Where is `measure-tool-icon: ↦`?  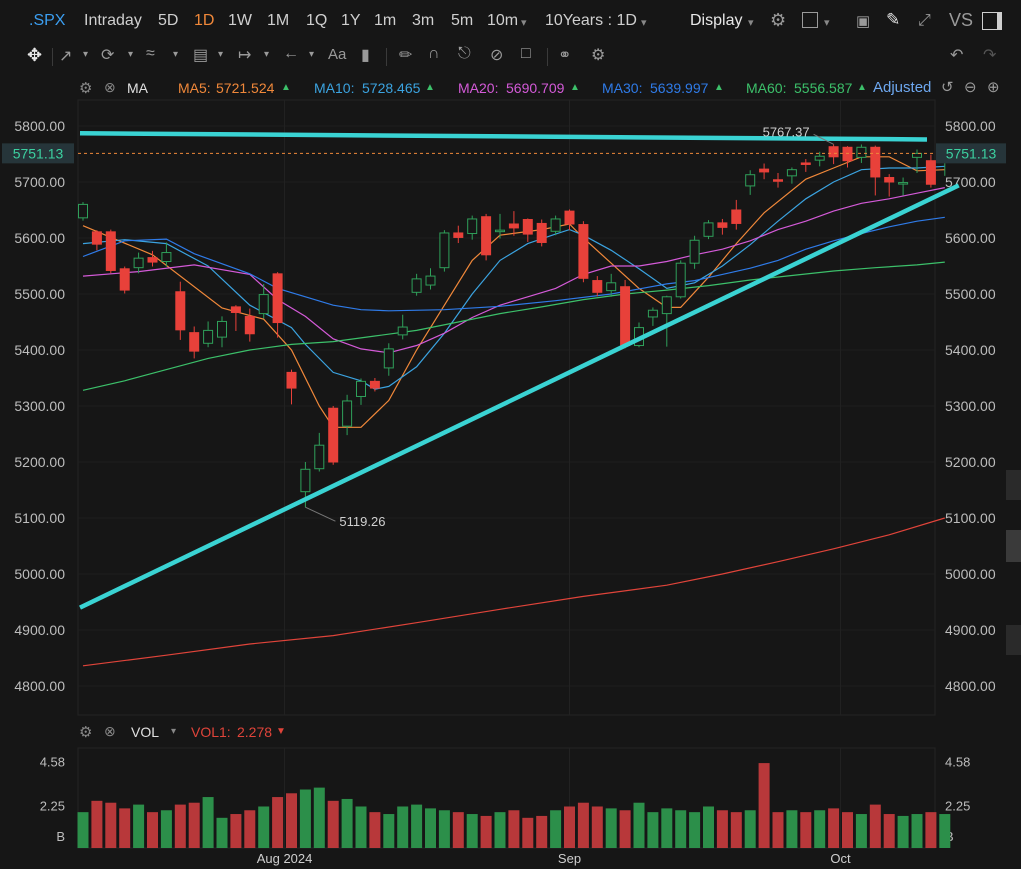
measure-tool-icon: ↦ is located at coordinates (245, 55).